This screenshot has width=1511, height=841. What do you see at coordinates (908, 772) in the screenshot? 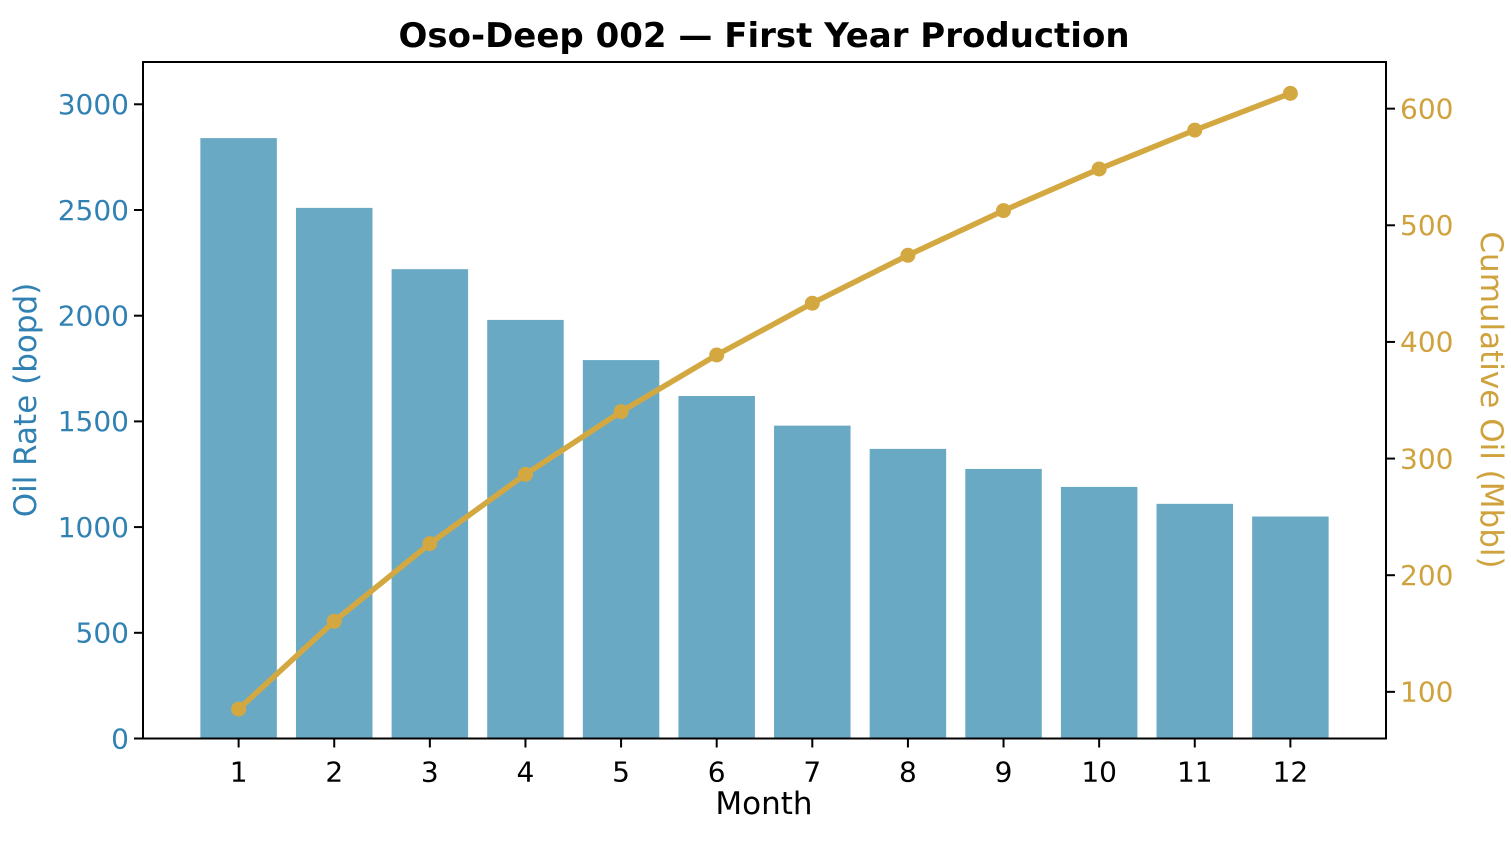
I see `x-tick-label-8: 8` at bounding box center [908, 772].